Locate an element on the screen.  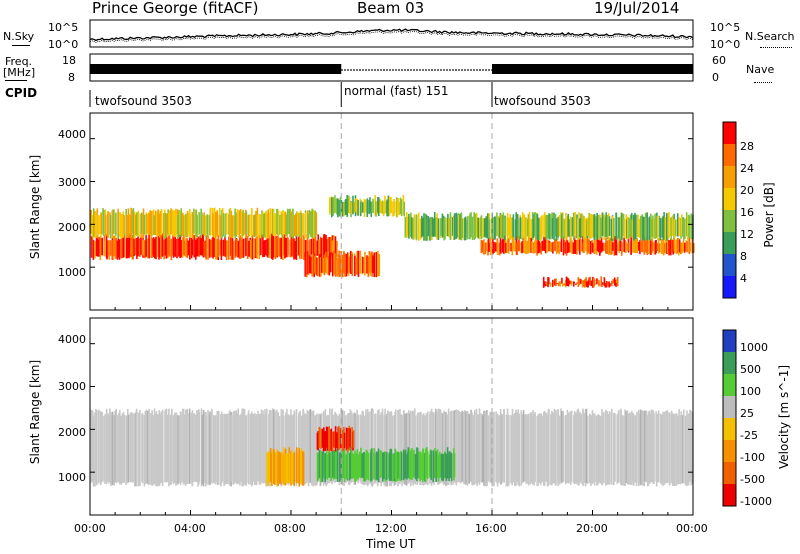
colorbar-frame is located at coordinates (729, 210).